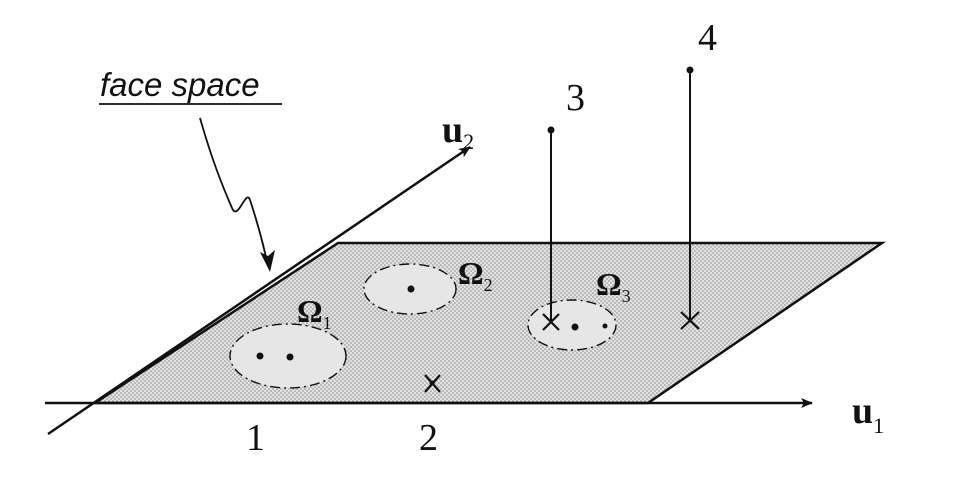 This screenshot has height=489, width=976. What do you see at coordinates (458, 131) in the screenshot?
I see `u2-axis-label: u2` at bounding box center [458, 131].